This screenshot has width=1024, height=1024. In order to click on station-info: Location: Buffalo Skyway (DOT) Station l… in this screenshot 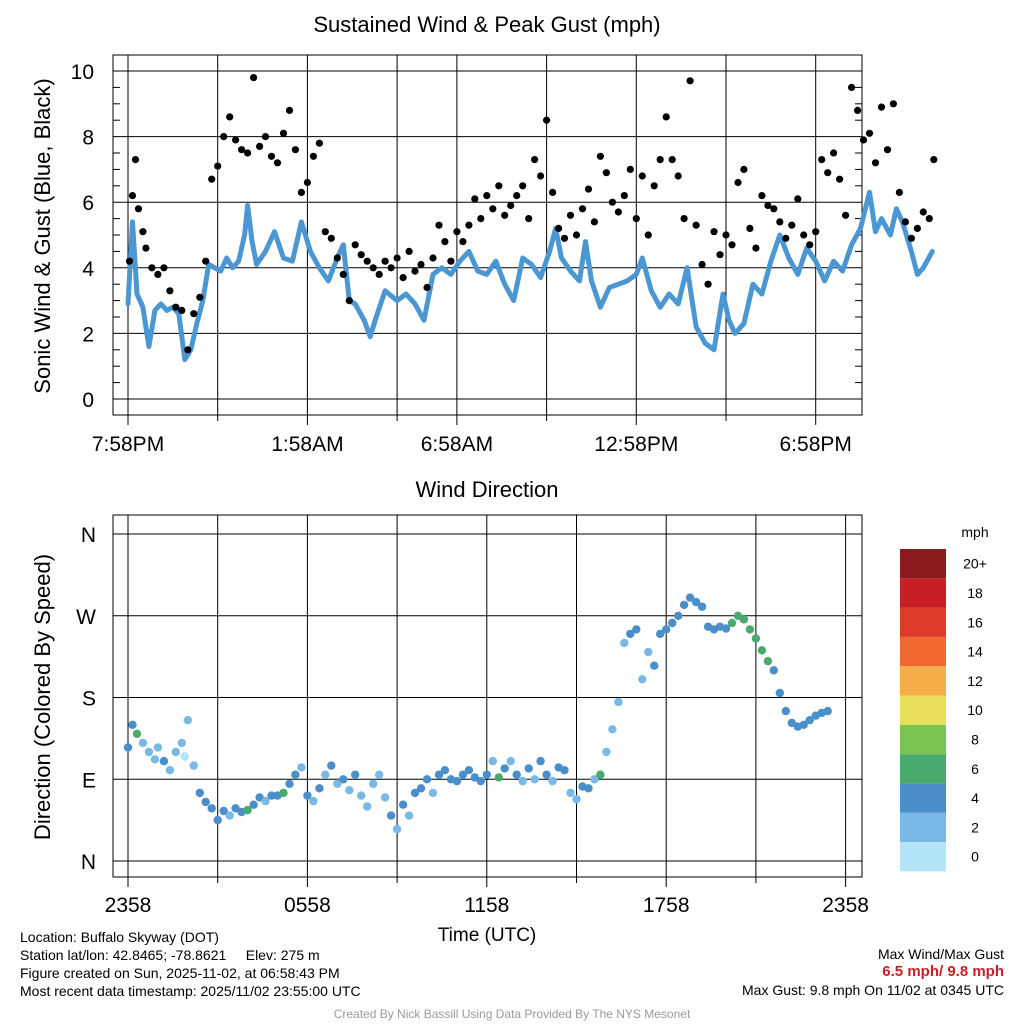, I will do `click(190, 964)`.